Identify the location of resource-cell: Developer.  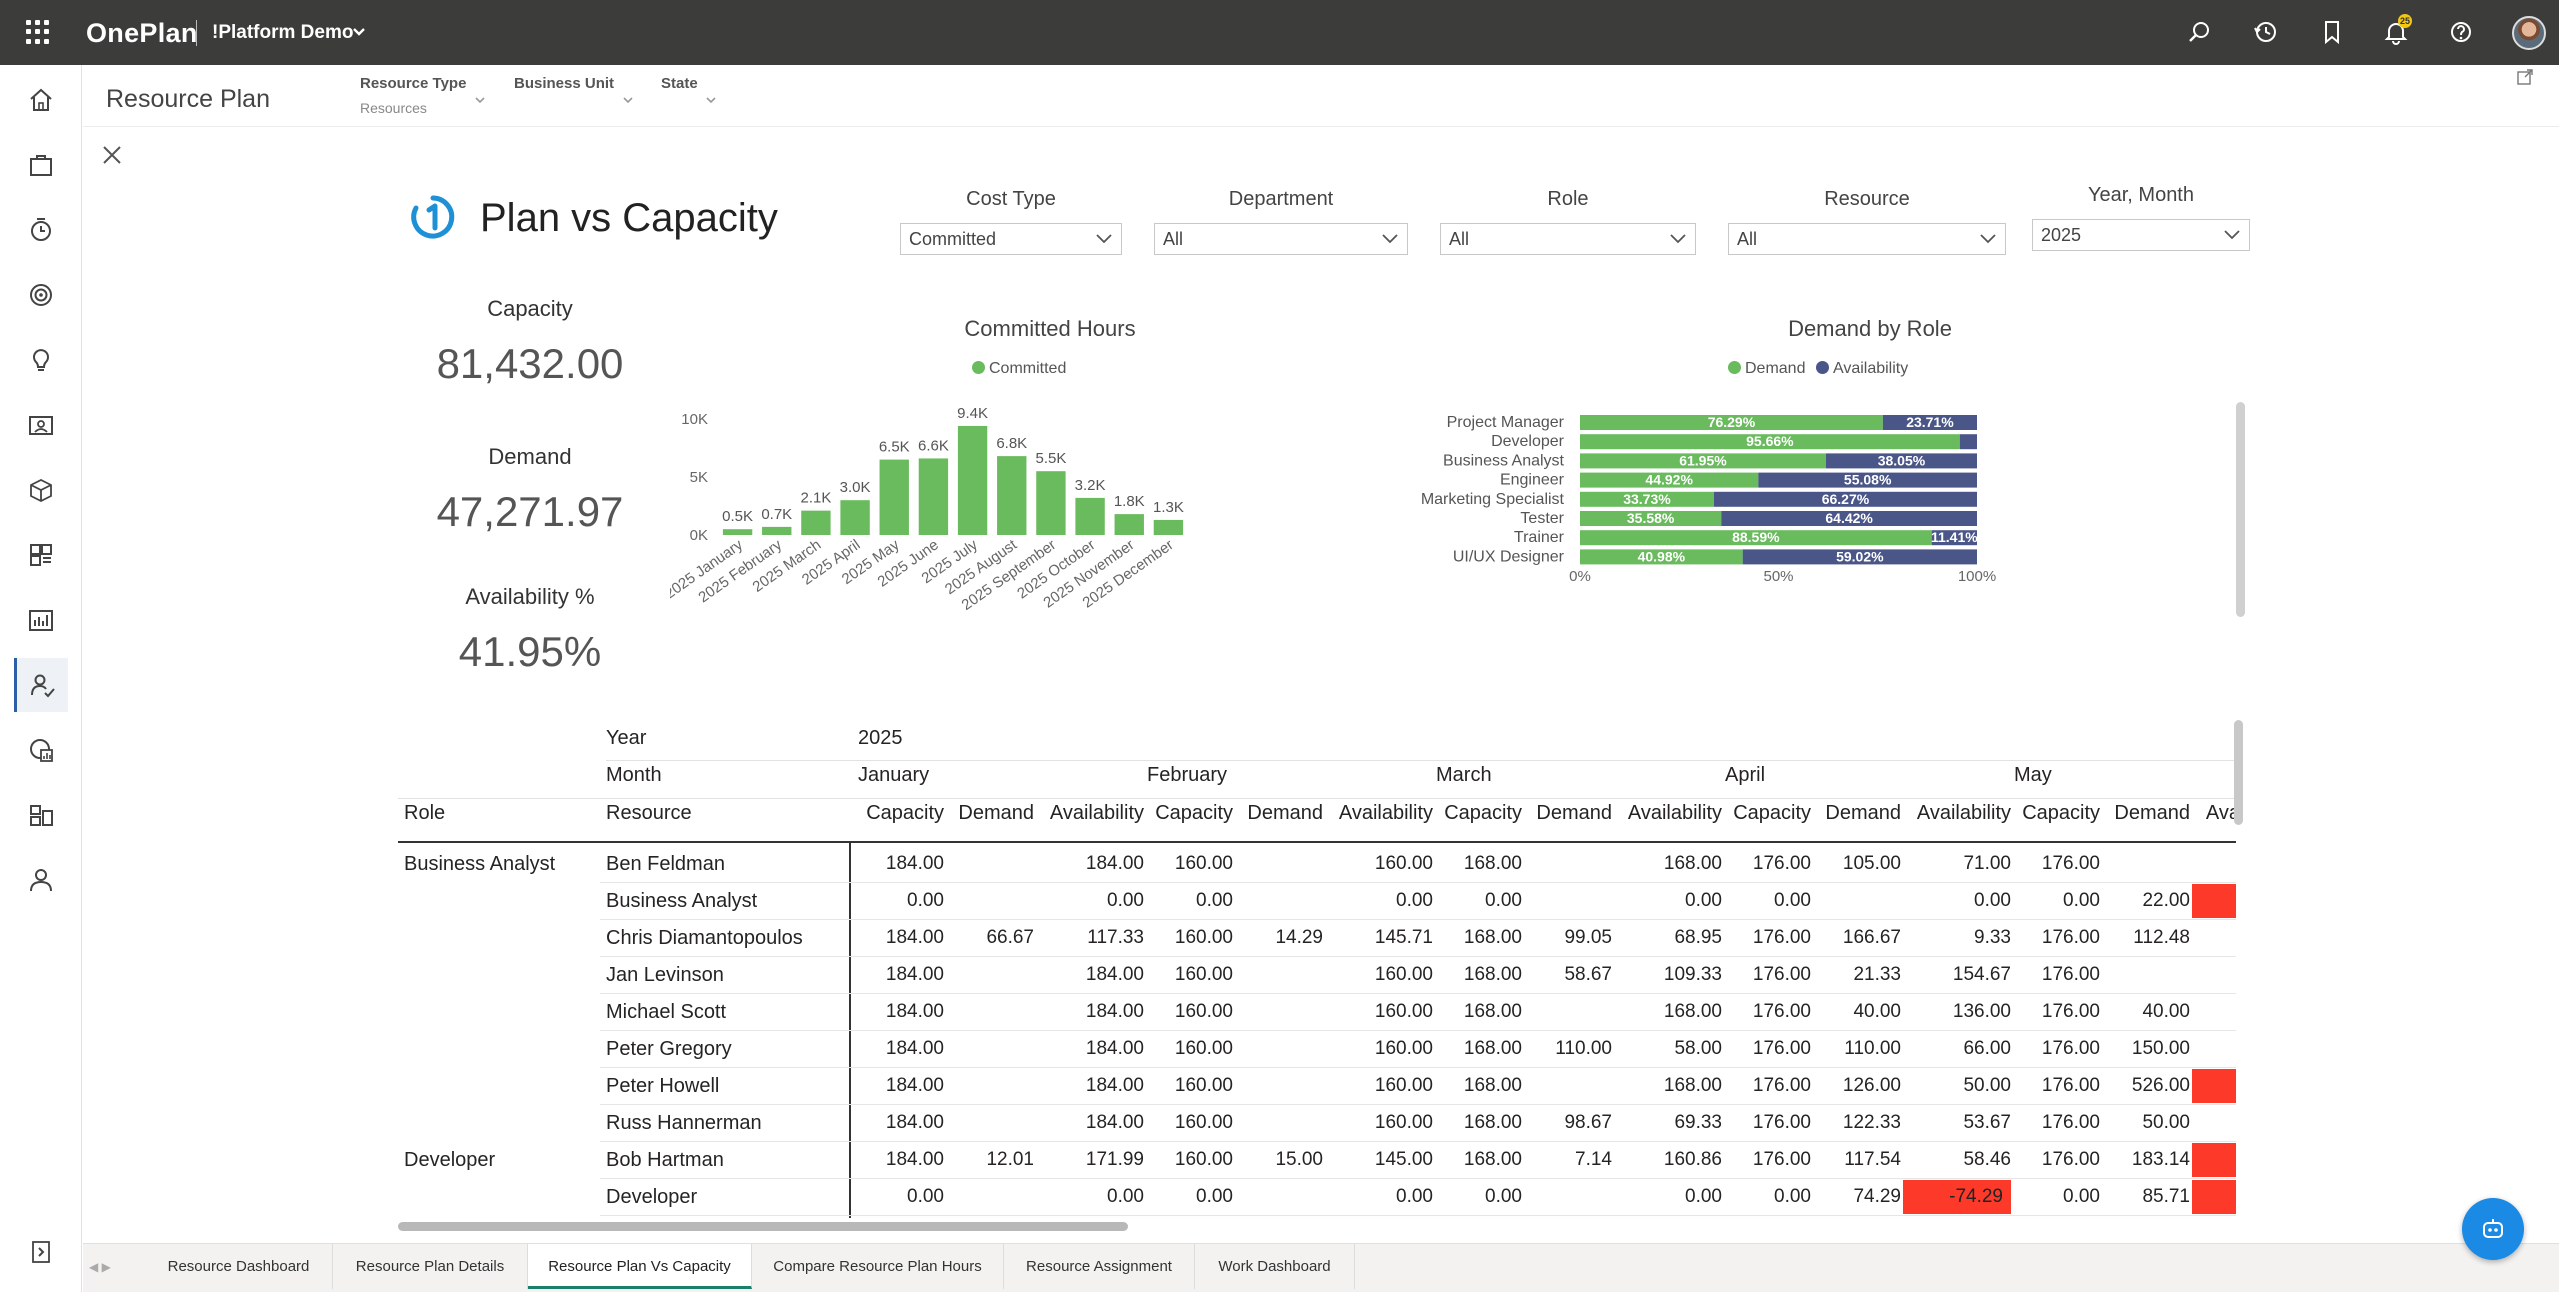
(652, 1197).